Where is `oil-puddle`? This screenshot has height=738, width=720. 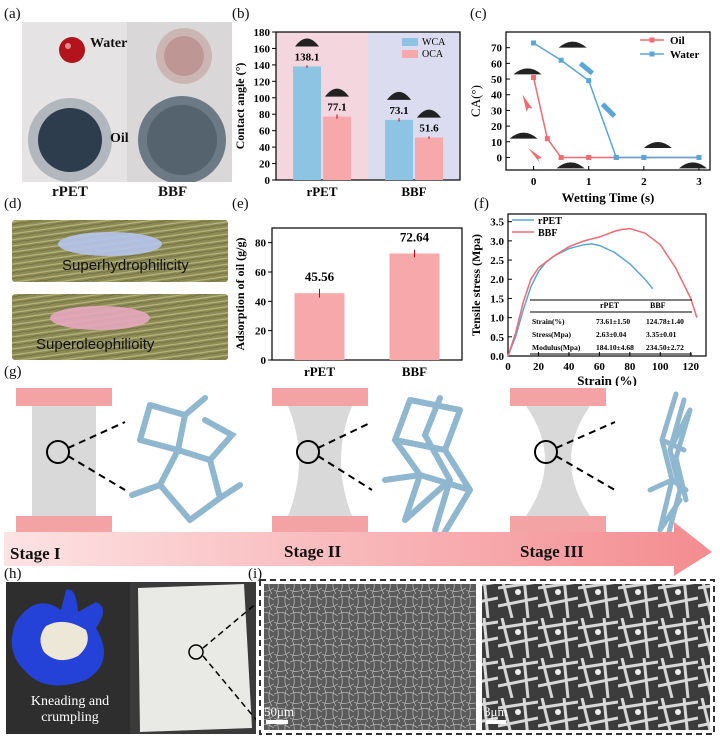
oil-puddle is located at coordinates (100, 318).